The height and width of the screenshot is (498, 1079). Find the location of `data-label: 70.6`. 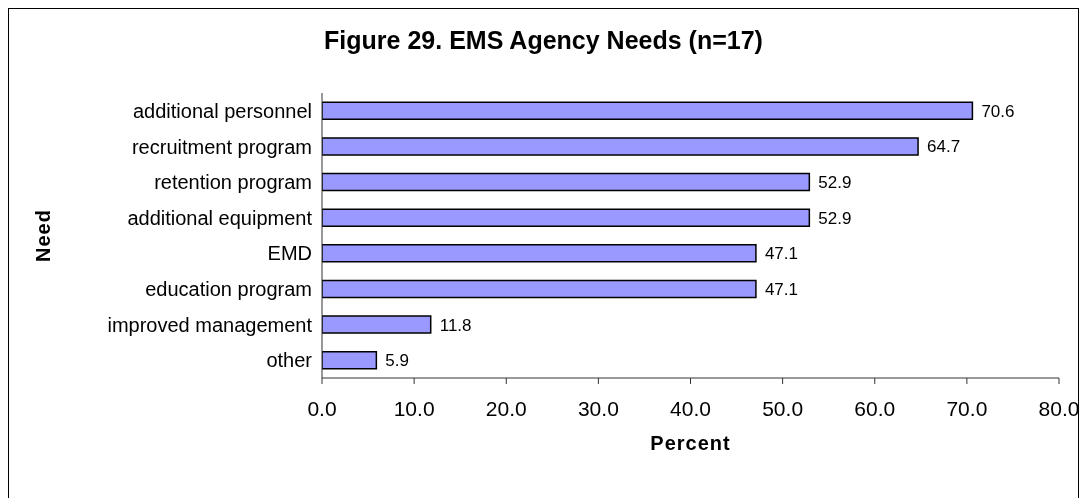

data-label: 70.6 is located at coordinates (998, 111).